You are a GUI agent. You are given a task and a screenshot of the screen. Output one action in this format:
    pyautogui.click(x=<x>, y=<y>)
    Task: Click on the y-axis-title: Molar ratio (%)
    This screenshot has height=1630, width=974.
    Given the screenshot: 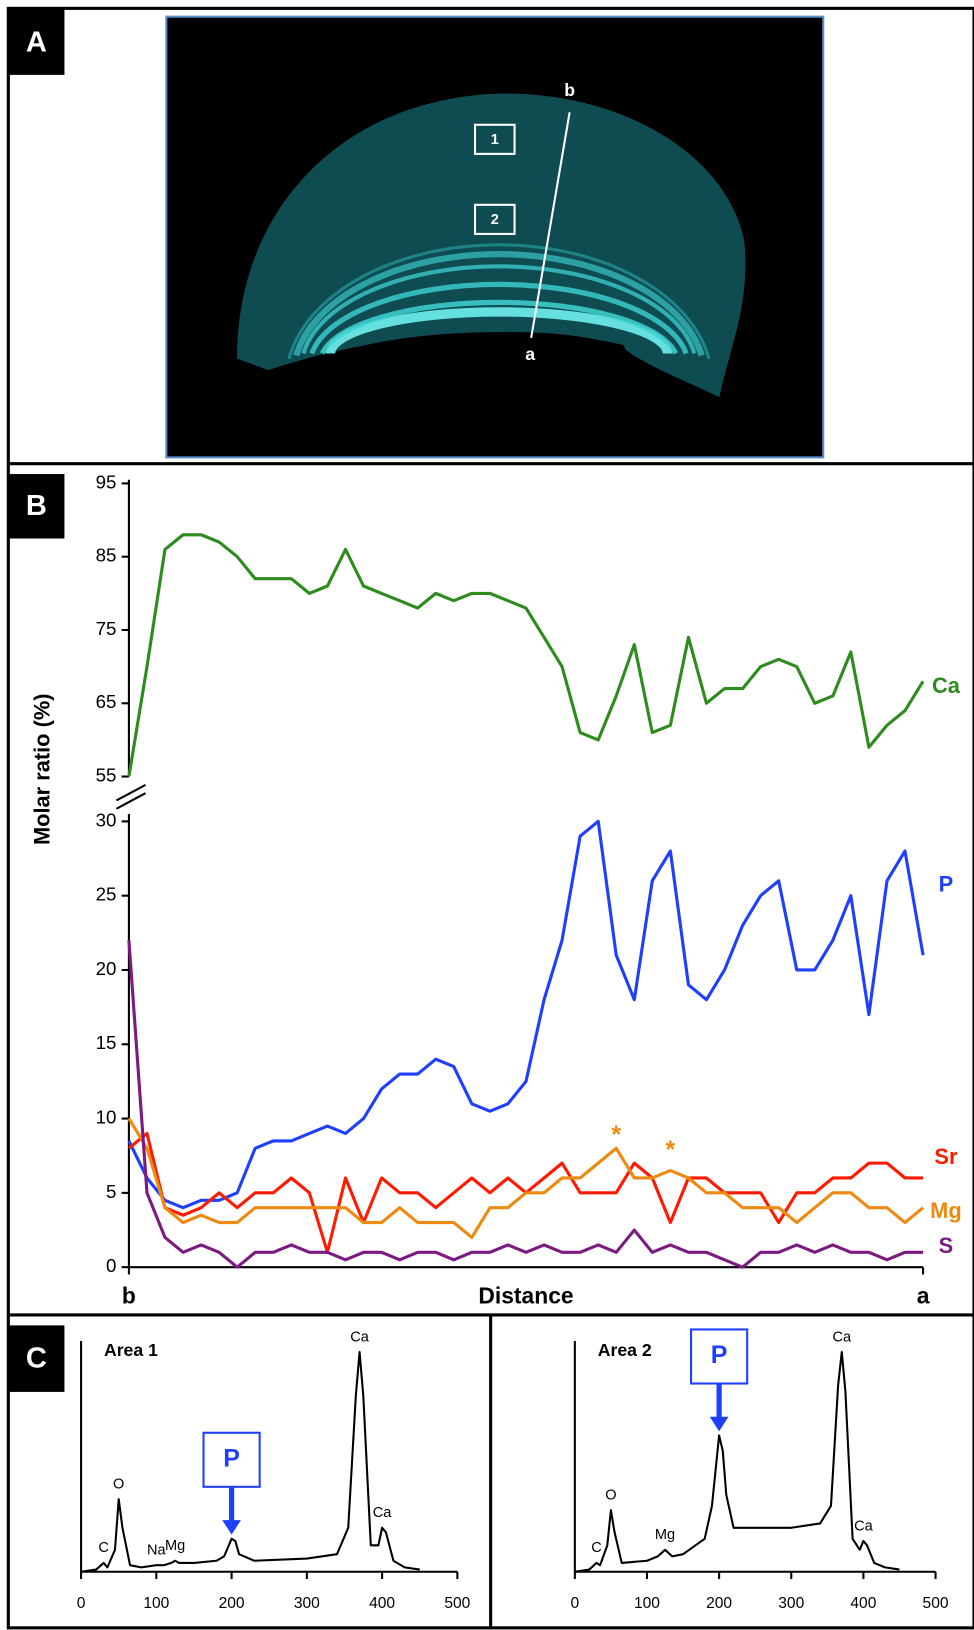 What is the action you would take?
    pyautogui.click(x=41, y=769)
    